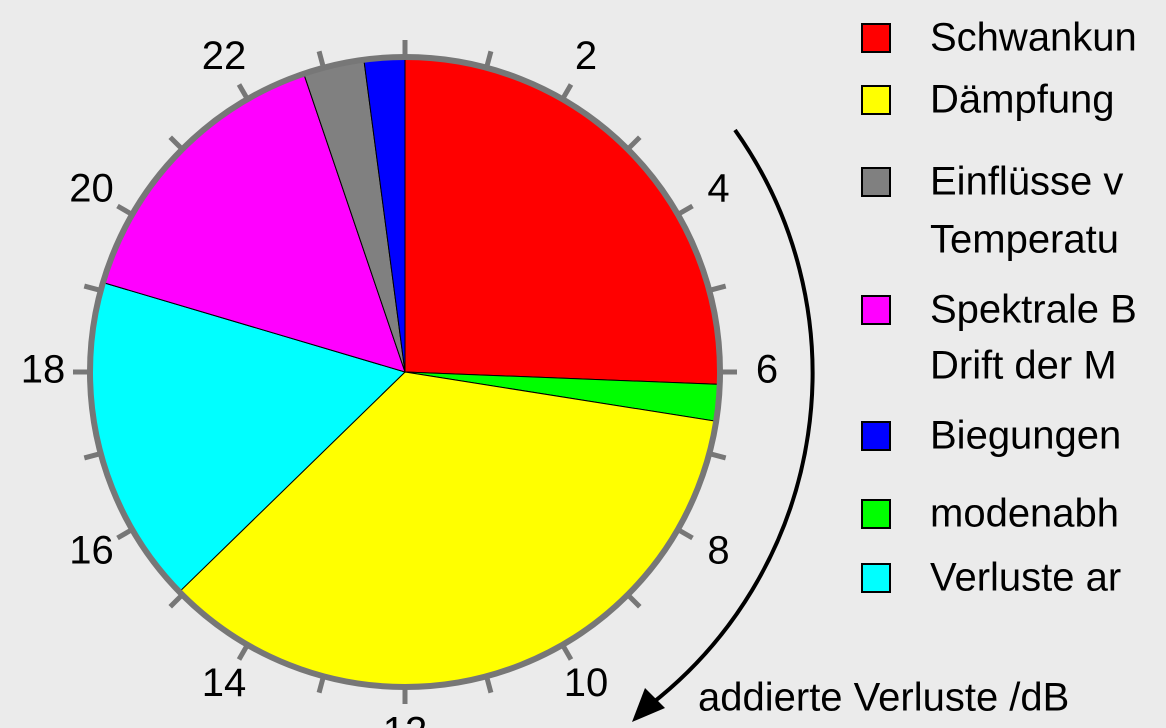  Describe the element at coordinates (1023, 366) in the screenshot. I see `legend-label: Drift der M` at that location.